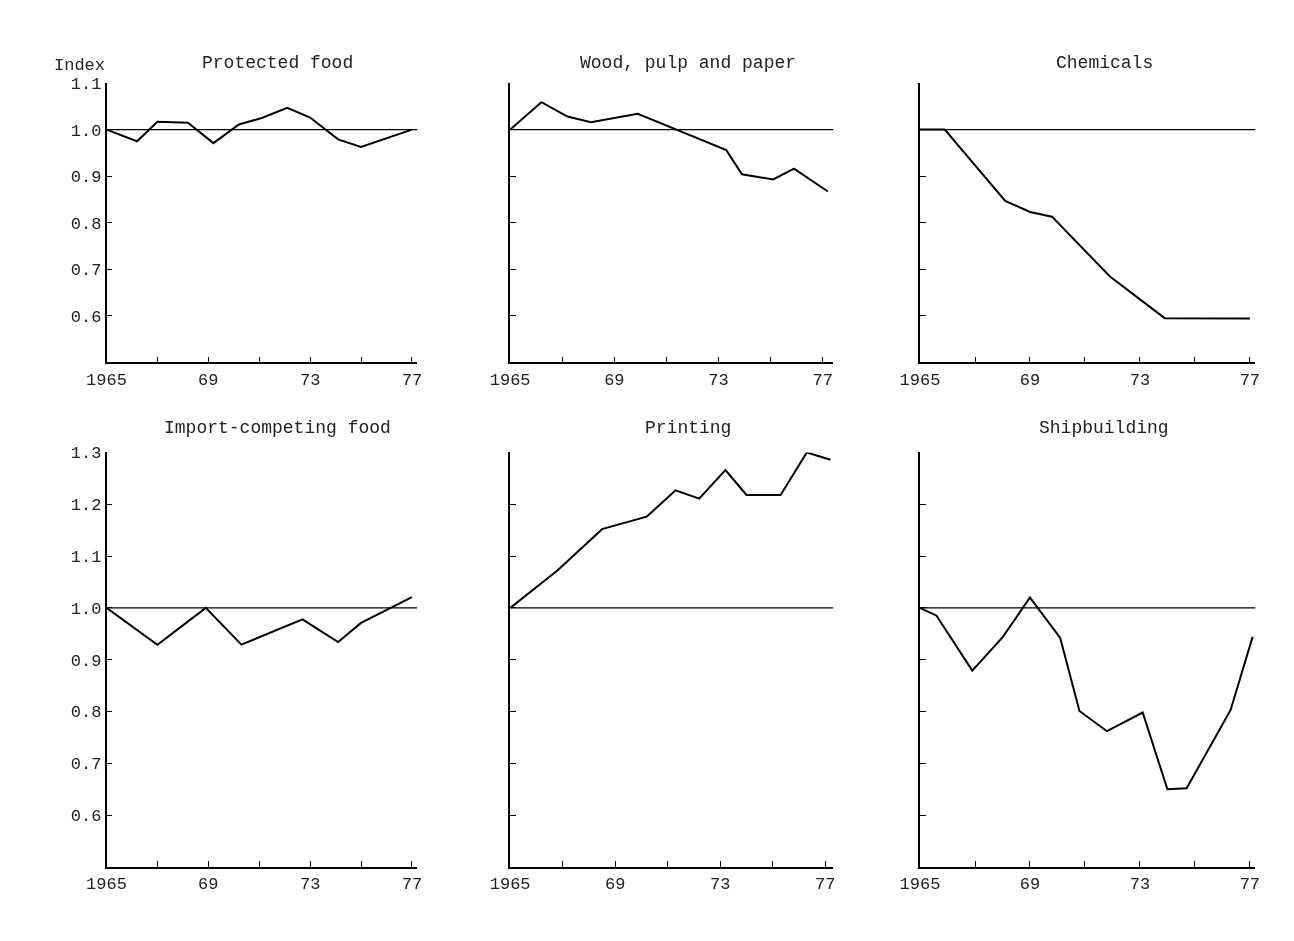  Describe the element at coordinates (688, 63) in the screenshot. I see `chart-title: Wood, pulp and paper` at that location.